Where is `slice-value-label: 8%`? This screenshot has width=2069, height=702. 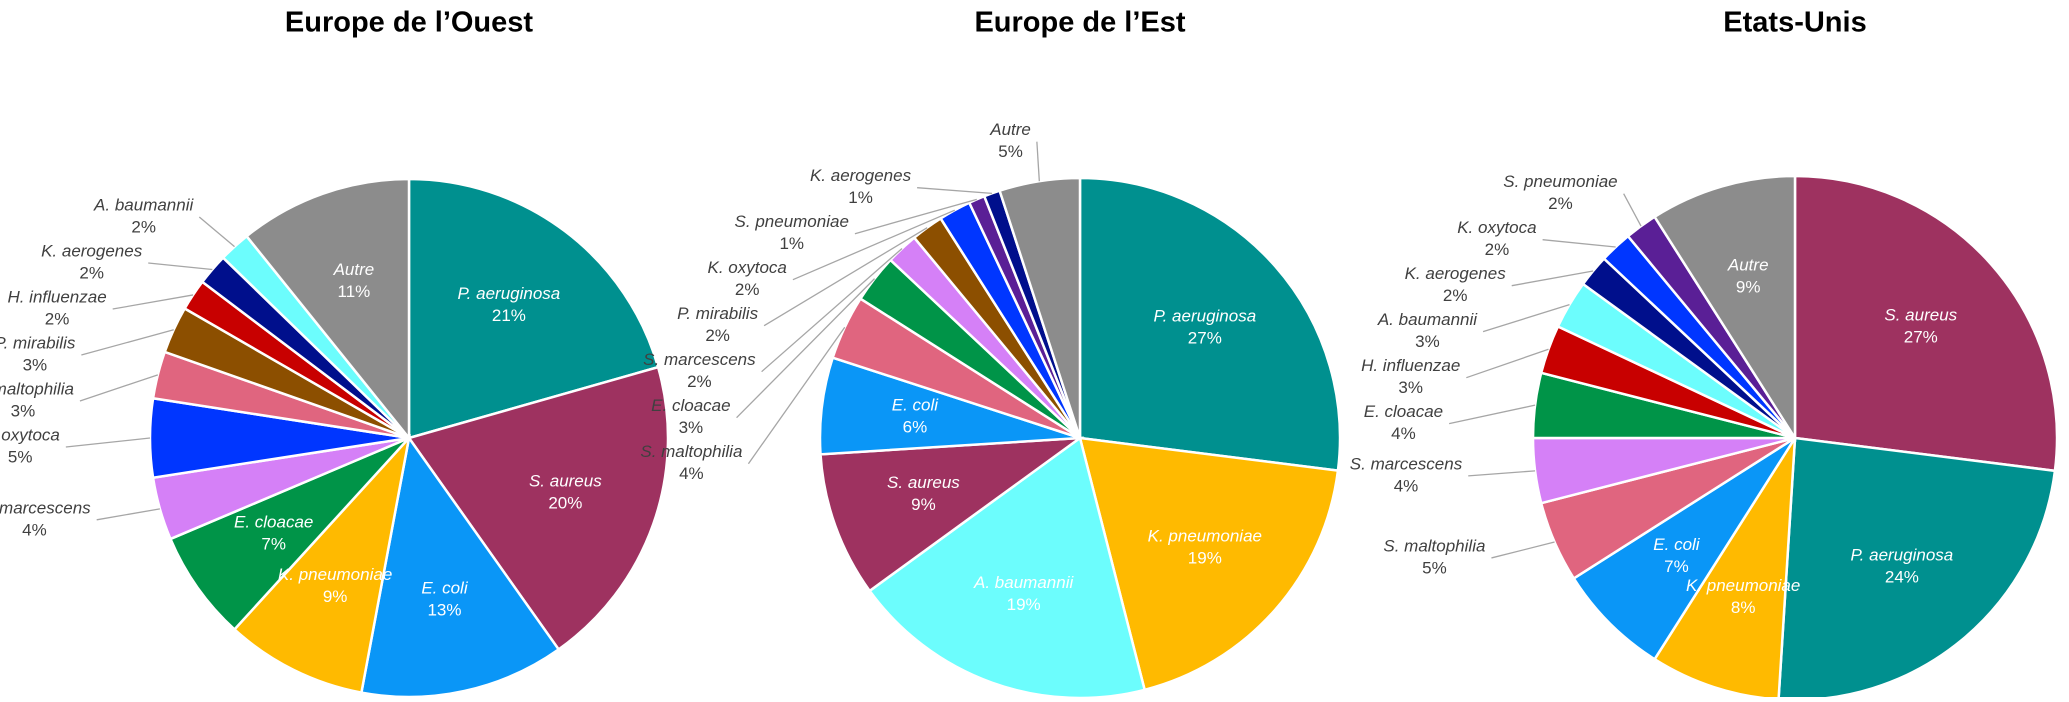
slice-value-label: 8% is located at coordinates (1743, 607).